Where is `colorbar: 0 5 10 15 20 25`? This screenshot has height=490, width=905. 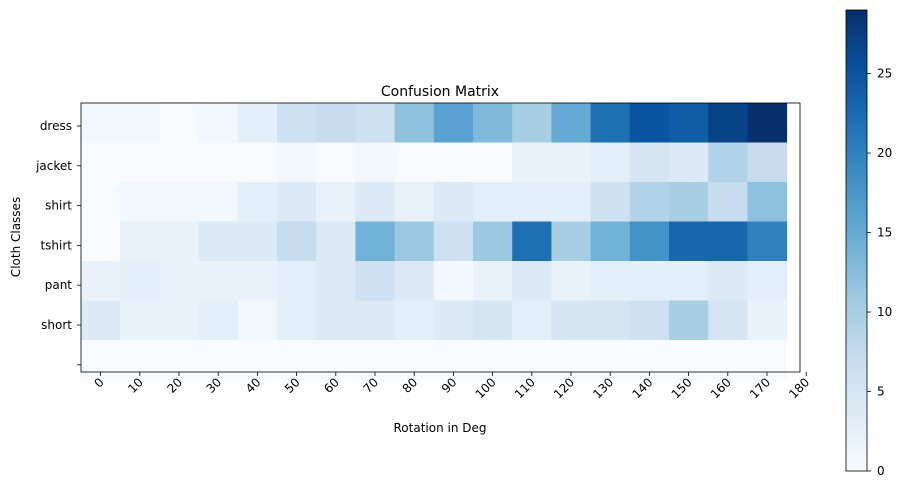 colorbar: 0 5 10 15 20 25 is located at coordinates (868, 243).